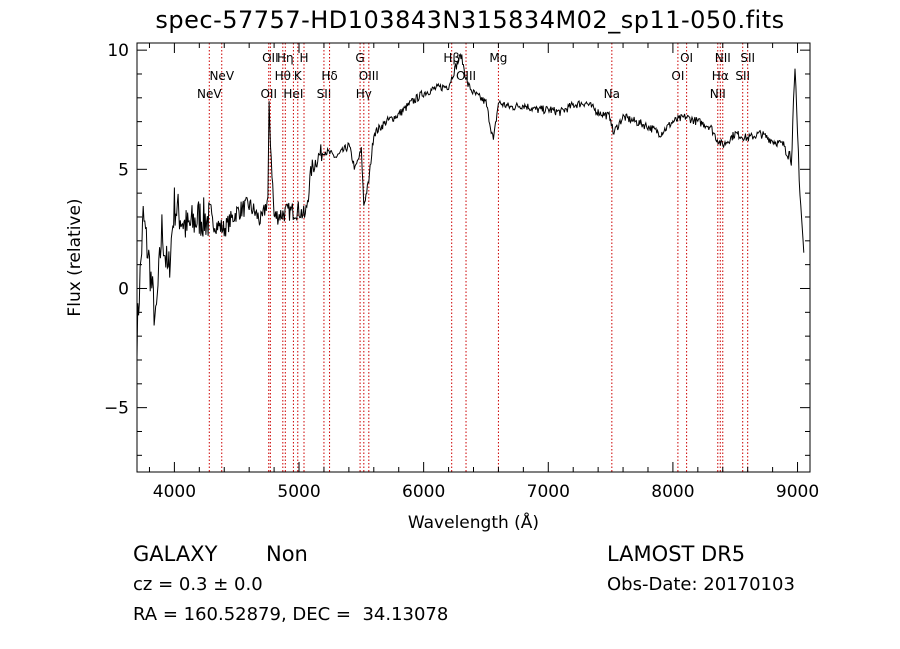 Image resolution: width=900 pixels, height=649 pixels. Describe the element at coordinates (116, 409) in the screenshot. I see `y-tick-label: −5` at that location.